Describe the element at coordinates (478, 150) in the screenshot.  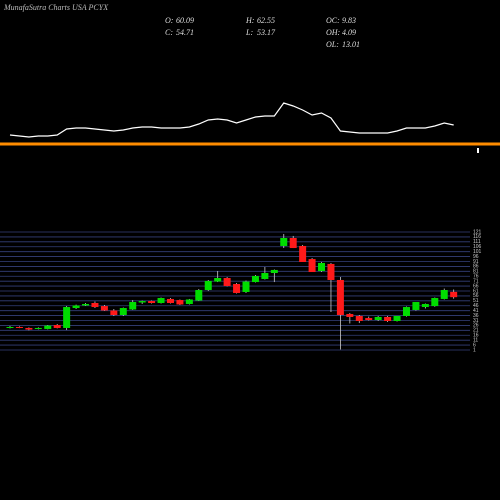
I see `marker` at that location.